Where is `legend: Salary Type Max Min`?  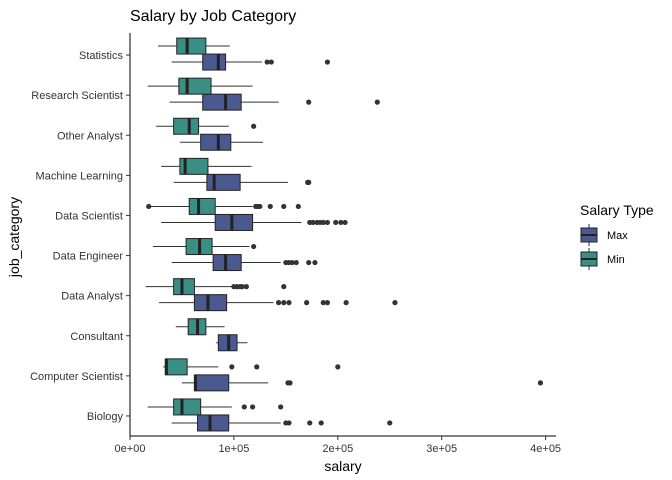
legend: Salary Type Max Min is located at coordinates (617, 236).